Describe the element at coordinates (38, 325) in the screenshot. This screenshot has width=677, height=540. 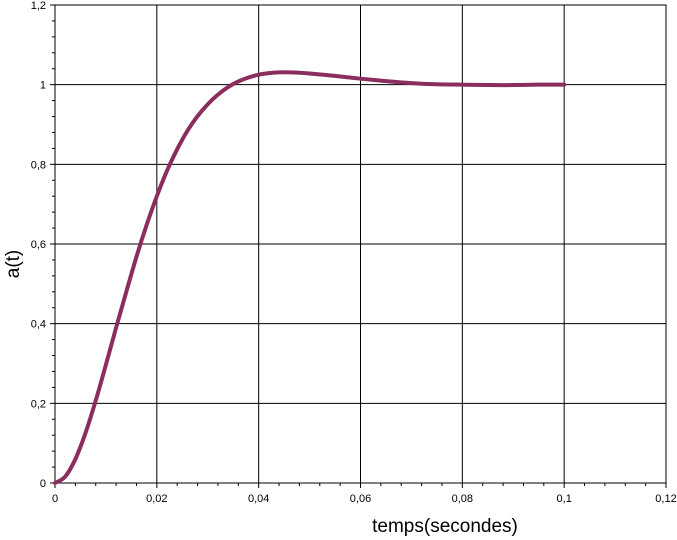
I see `y-tick-label: 0,4` at that location.